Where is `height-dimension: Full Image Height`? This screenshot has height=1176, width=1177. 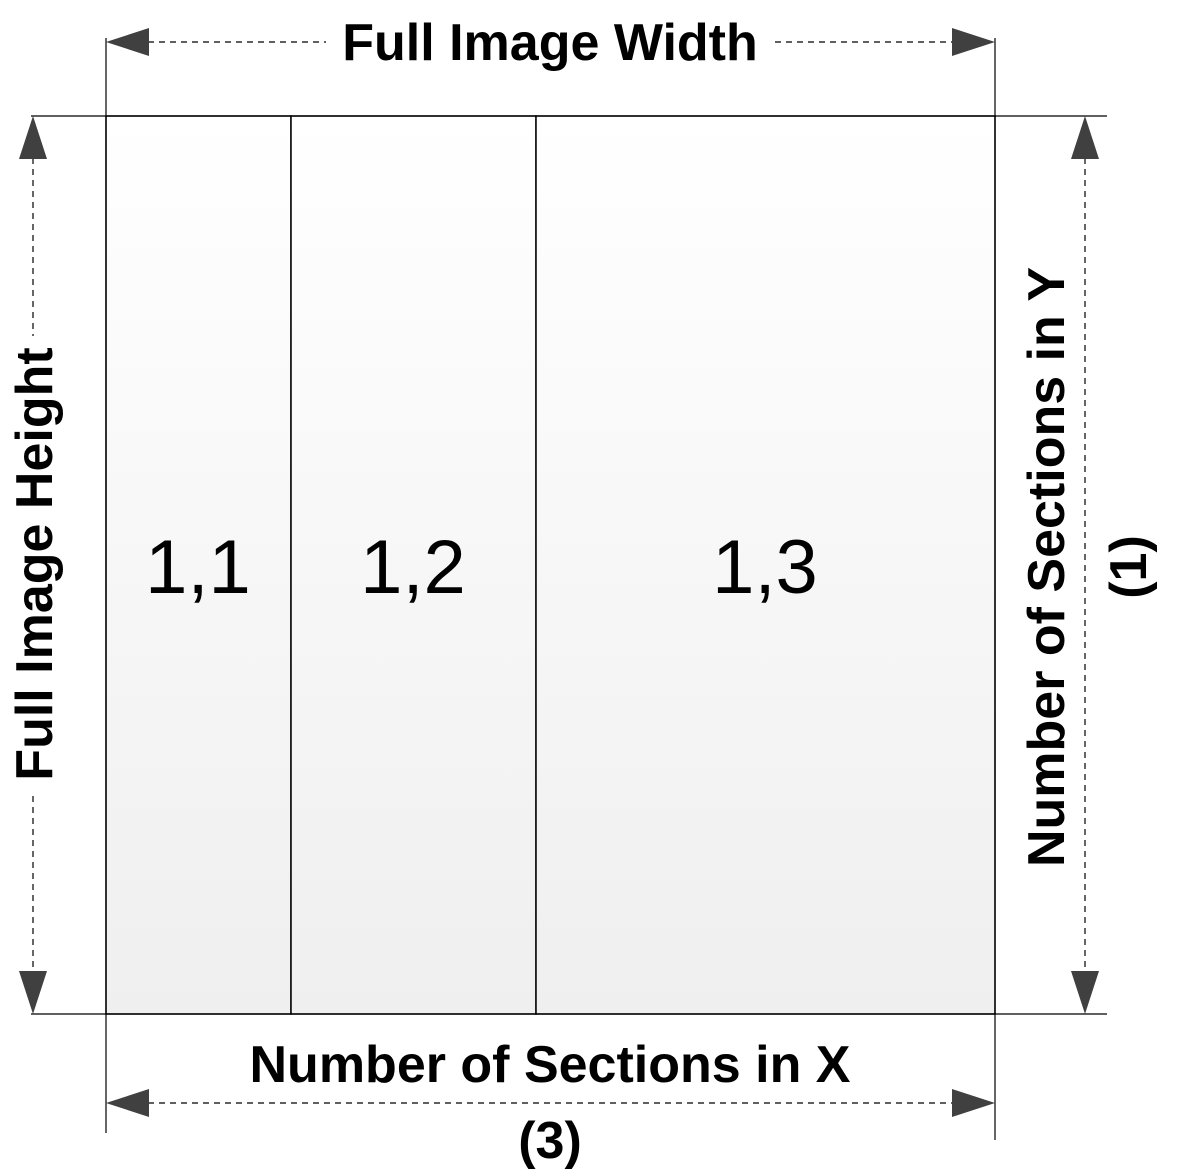 height-dimension: Full Image Height is located at coordinates (35, 565).